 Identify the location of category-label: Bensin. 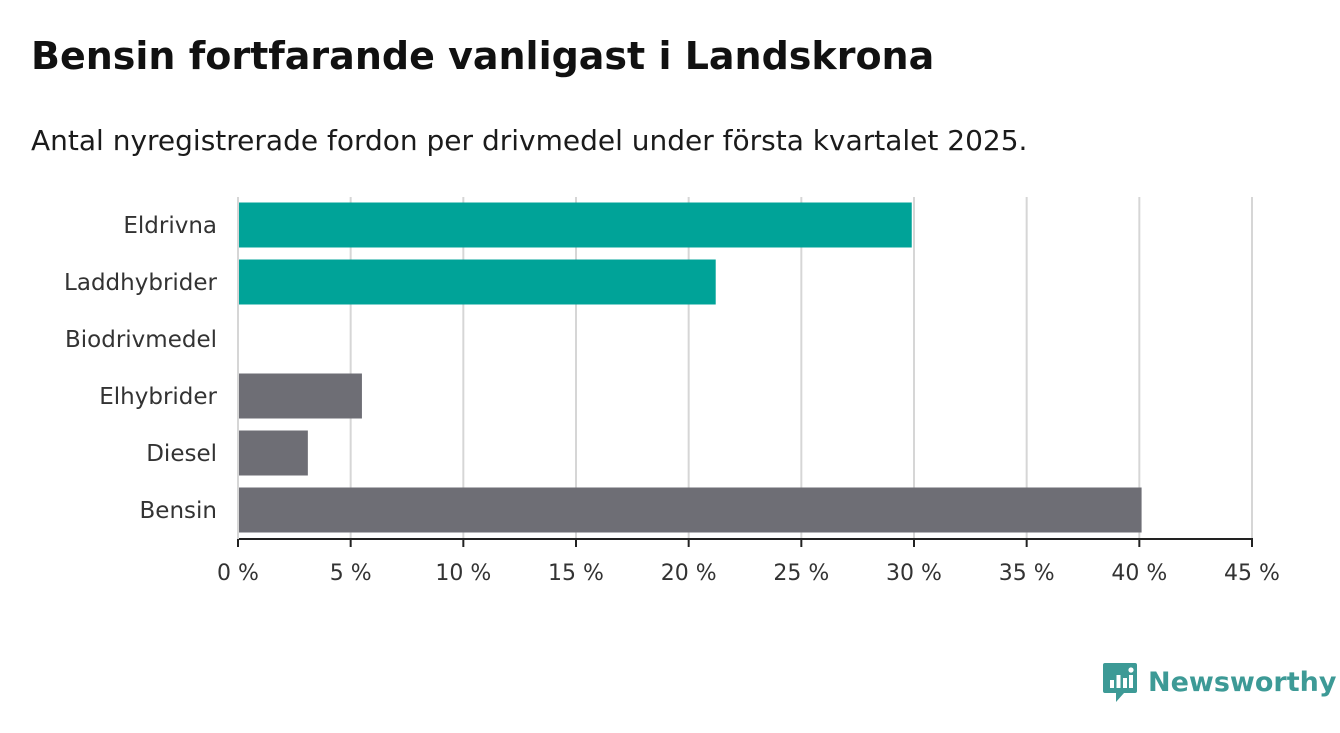
(178, 511).